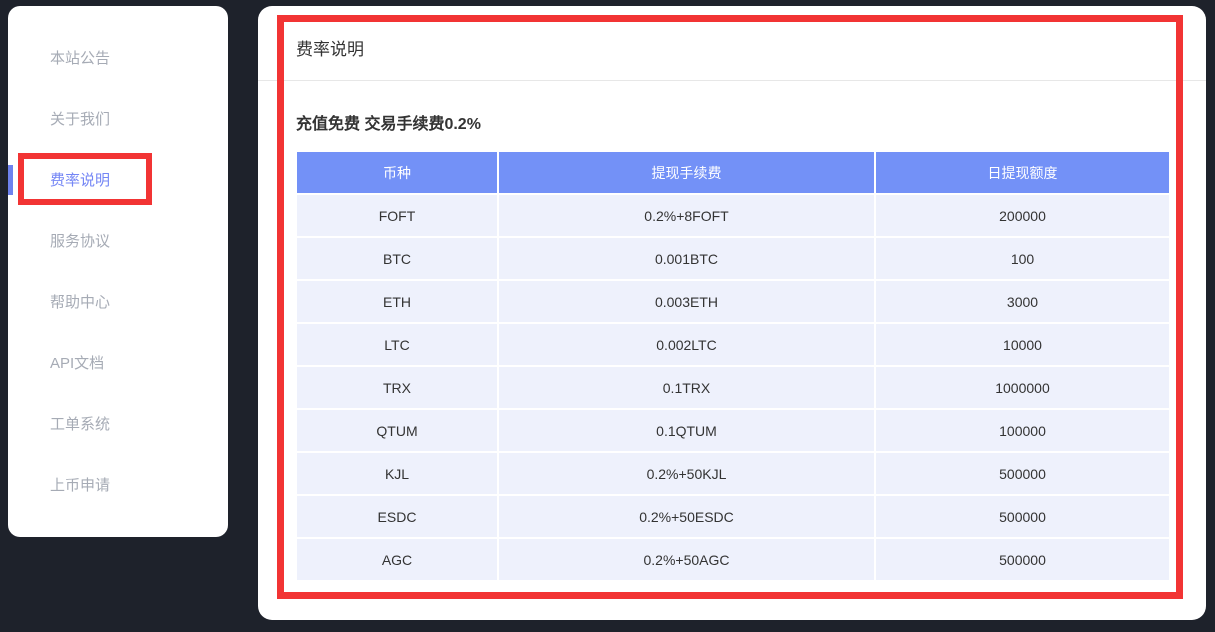 This screenshot has width=1215, height=632. I want to click on sidebar-item-label: 上币申请, so click(80, 485).